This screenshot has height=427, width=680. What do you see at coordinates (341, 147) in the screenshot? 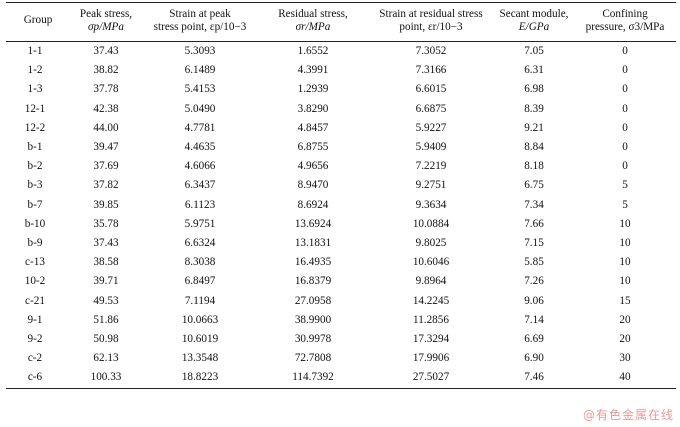
I see `table-row: b-1 39.47 4.4635 6.8755 5.9409 8.84 0` at bounding box center [341, 147].